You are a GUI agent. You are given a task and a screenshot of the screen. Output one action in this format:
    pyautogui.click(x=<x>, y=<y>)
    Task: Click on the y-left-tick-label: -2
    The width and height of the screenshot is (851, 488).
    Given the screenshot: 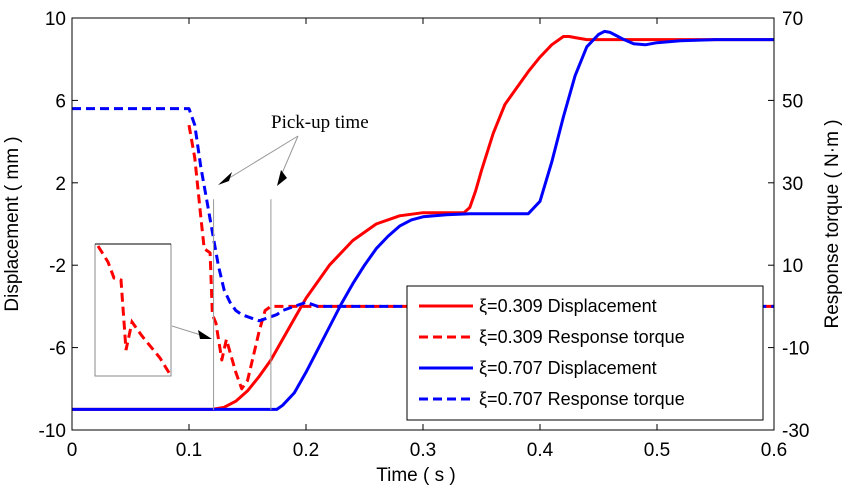 What is the action you would take?
    pyautogui.click(x=57, y=266)
    